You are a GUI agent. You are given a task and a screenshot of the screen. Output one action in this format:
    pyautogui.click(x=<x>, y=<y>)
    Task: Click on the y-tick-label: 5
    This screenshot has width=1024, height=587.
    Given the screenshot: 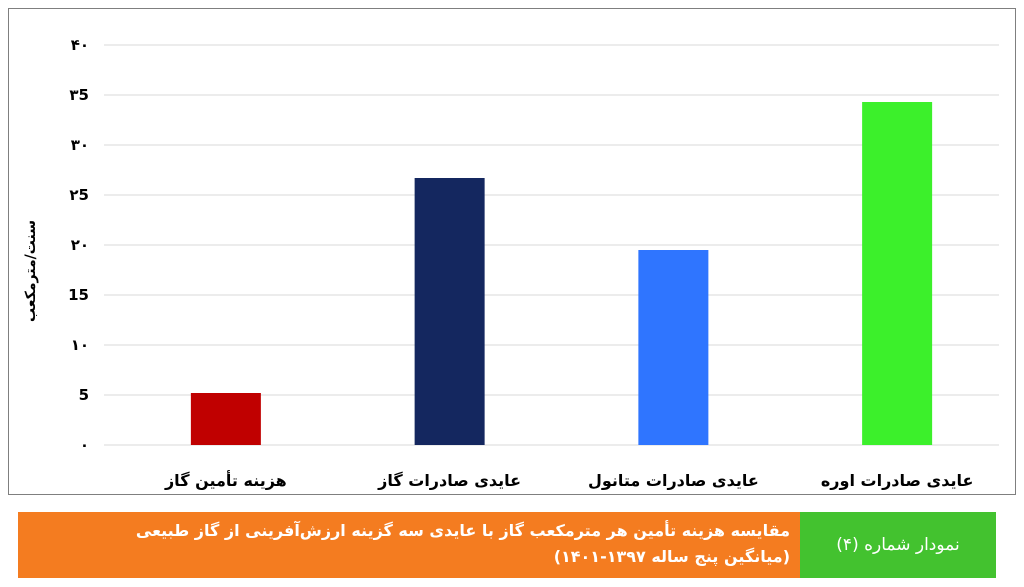 What is the action you would take?
    pyautogui.click(x=84, y=395)
    